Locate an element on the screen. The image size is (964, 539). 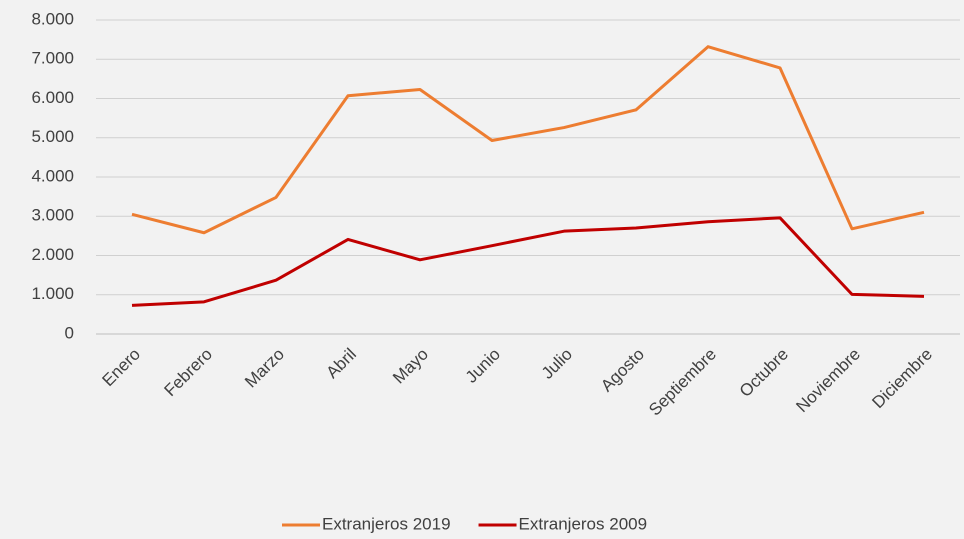
y-tick-label: 5.000 is located at coordinates (52, 136).